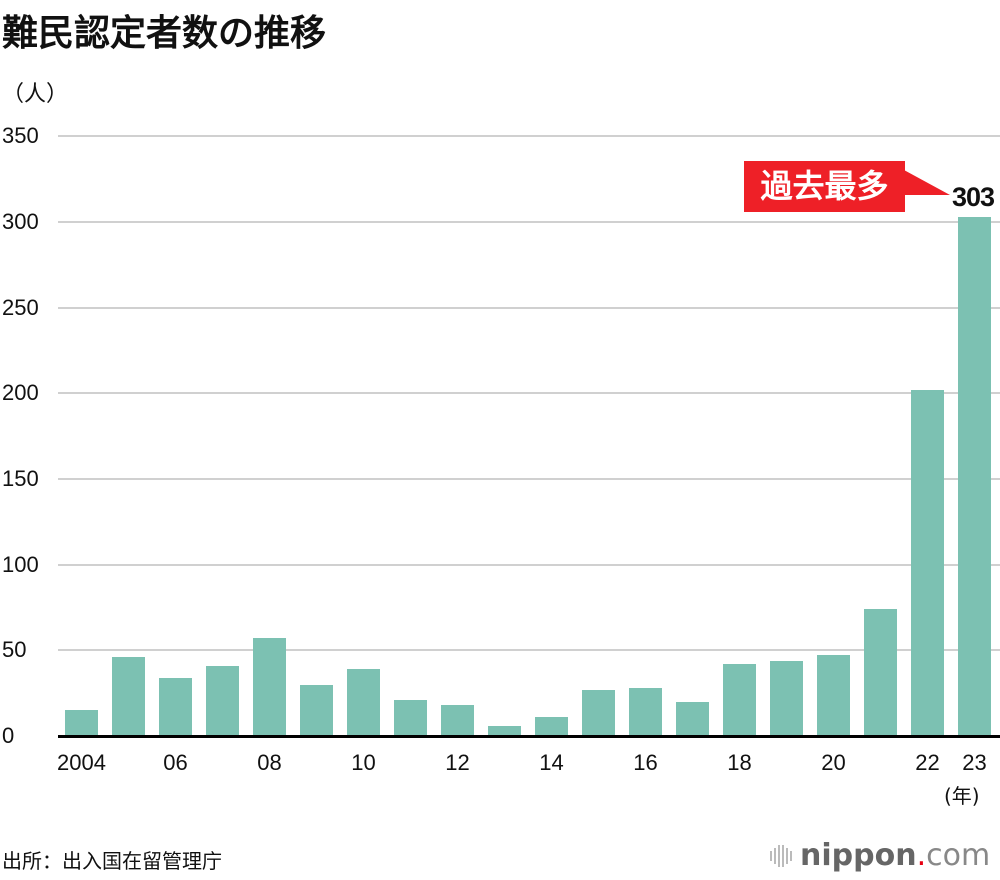 The image size is (1000, 880). I want to click on bar-2017, so click(692, 718).